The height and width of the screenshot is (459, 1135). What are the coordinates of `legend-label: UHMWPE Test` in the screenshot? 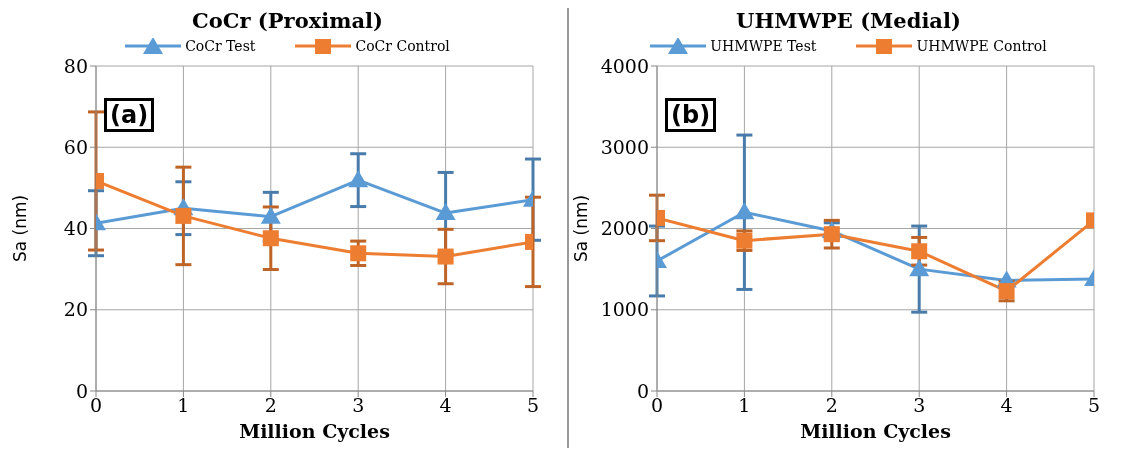 It's located at (763, 46).